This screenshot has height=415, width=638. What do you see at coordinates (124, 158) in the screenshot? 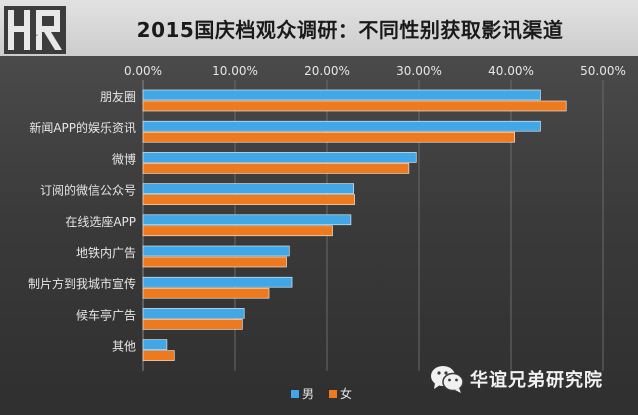
I see `category-label: 微博` at bounding box center [124, 158].